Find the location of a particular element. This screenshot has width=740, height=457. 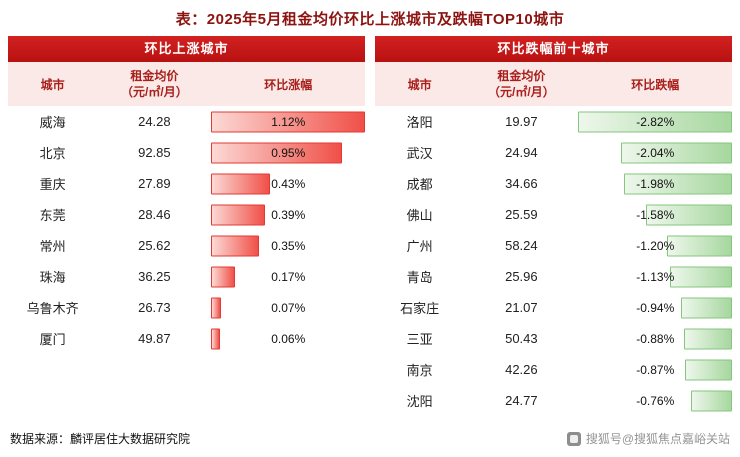

city-cell: 威海 is located at coordinates (52, 122).